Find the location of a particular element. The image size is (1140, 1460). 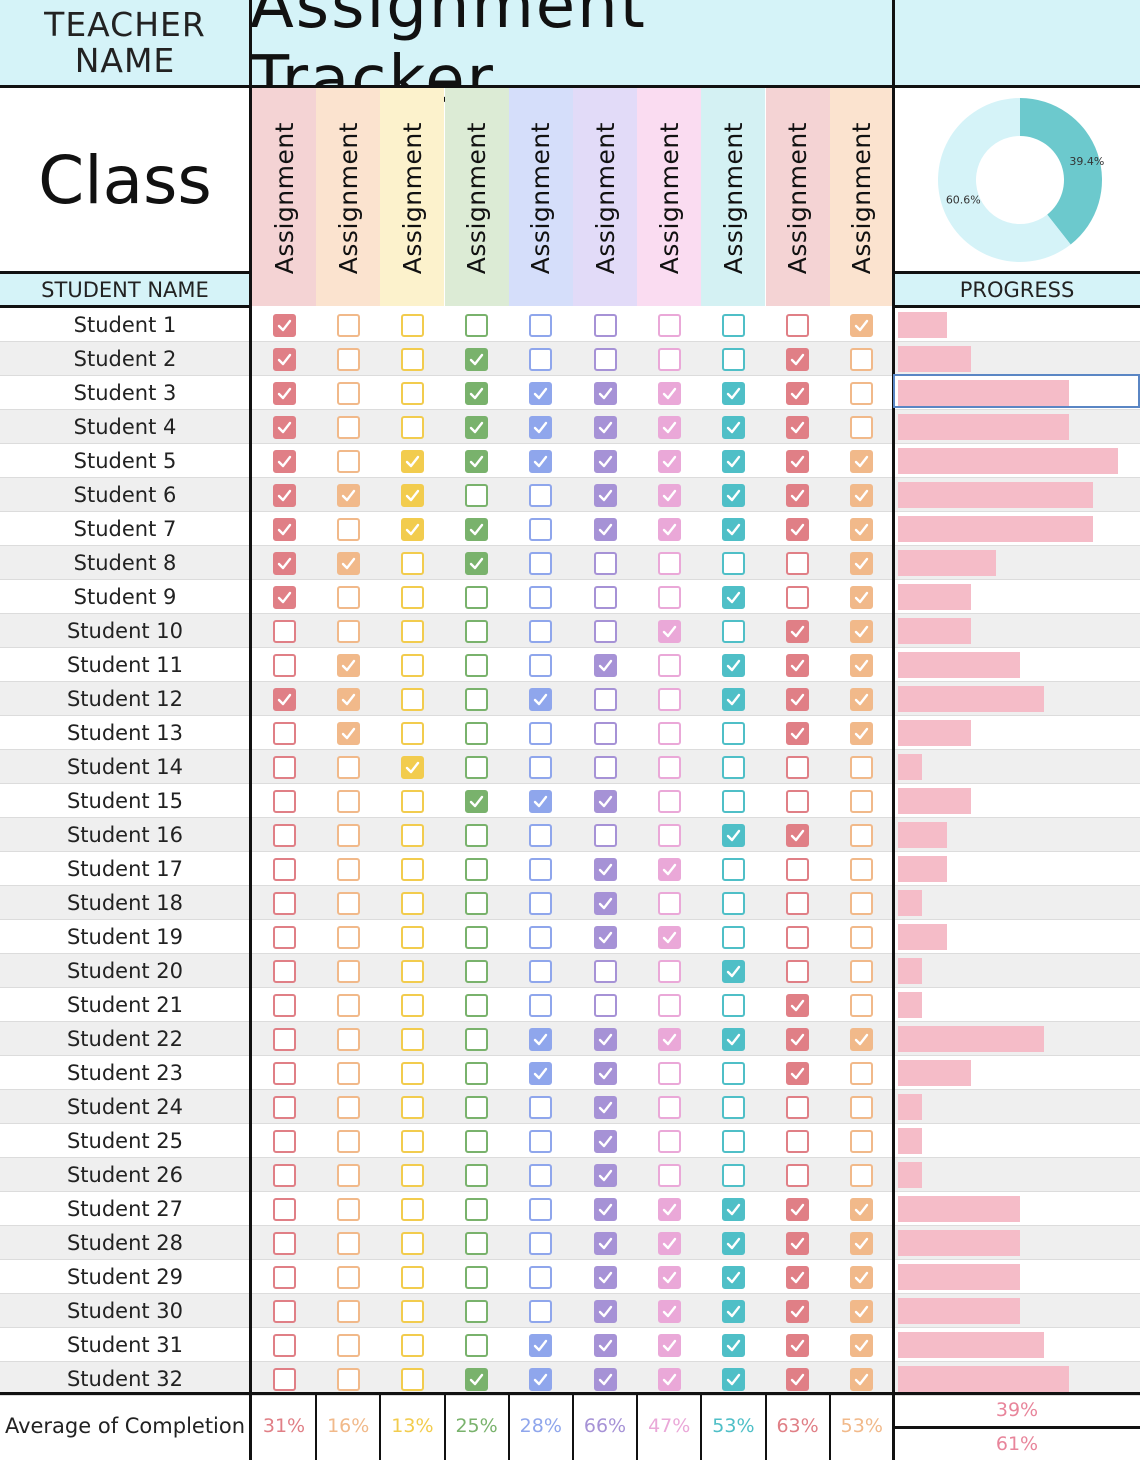

student-name: Student 8 is located at coordinates (125, 563).